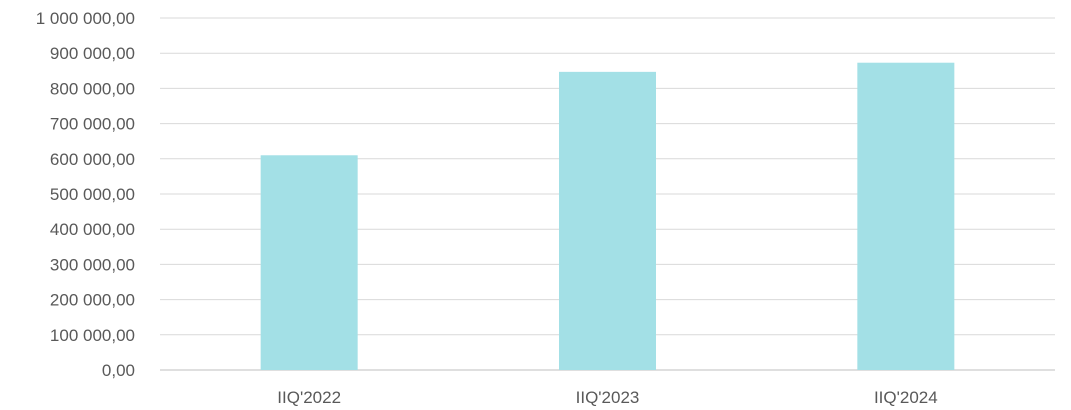 This screenshot has height=410, width=1071. I want to click on y-tick-label: 100 000,00, so click(92, 335).